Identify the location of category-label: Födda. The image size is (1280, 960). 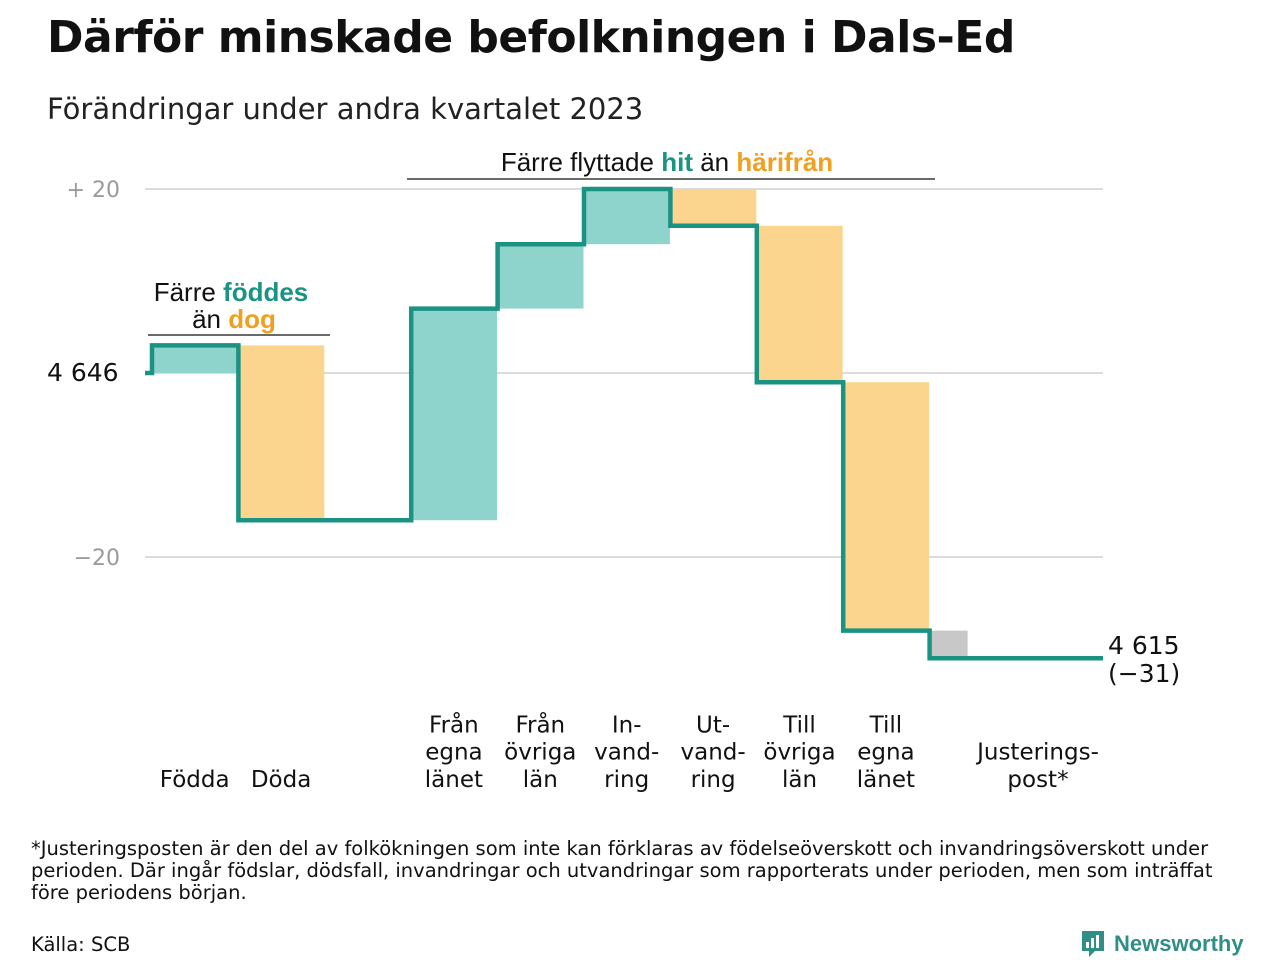
(195, 780).